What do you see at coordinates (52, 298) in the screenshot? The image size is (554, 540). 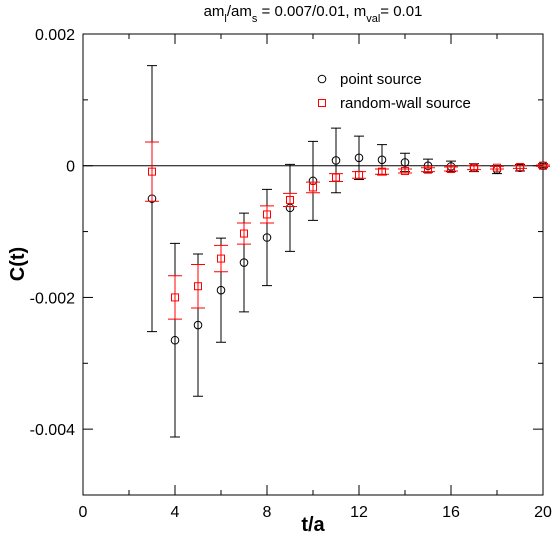 I see `y-tick-label: -0.002` at bounding box center [52, 298].